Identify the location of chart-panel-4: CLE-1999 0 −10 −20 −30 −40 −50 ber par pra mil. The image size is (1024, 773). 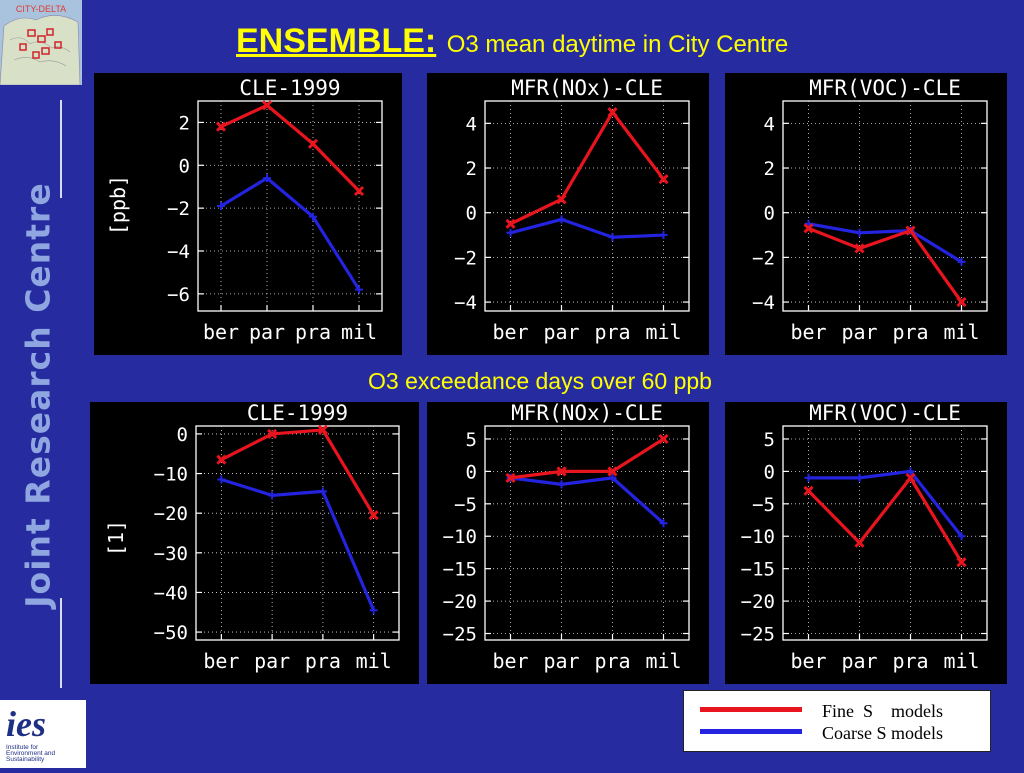
(254, 543).